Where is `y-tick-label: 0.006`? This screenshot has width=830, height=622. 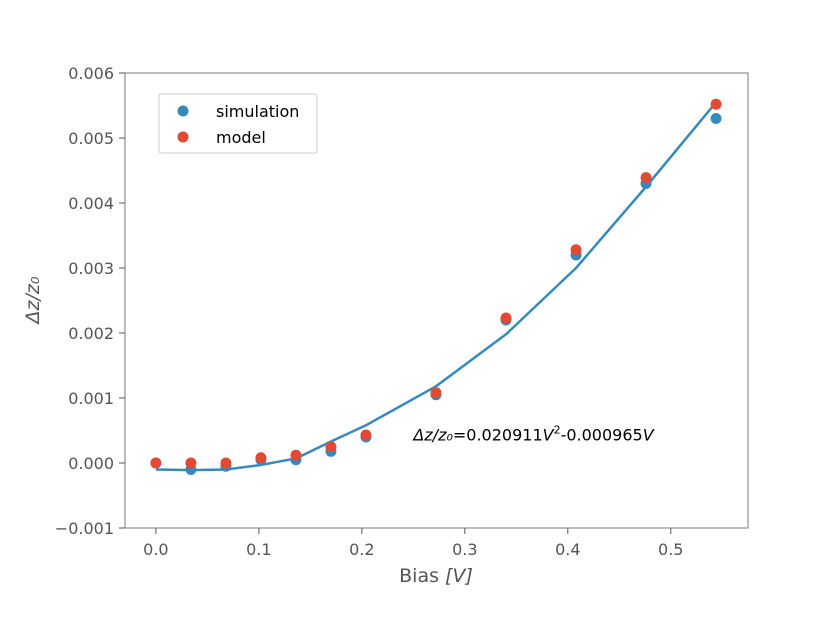 y-tick-label: 0.006 is located at coordinates (91, 73).